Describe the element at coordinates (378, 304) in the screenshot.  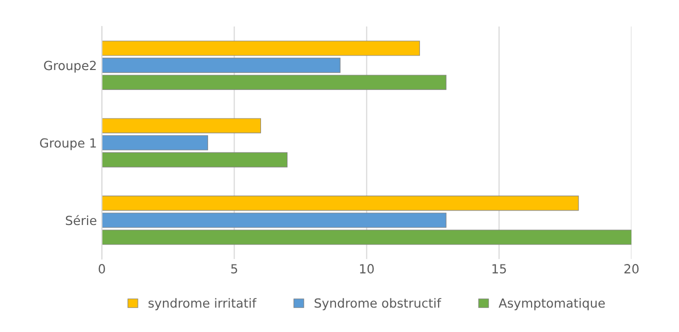
I see `legend-label: Syndrome obstructif` at that location.